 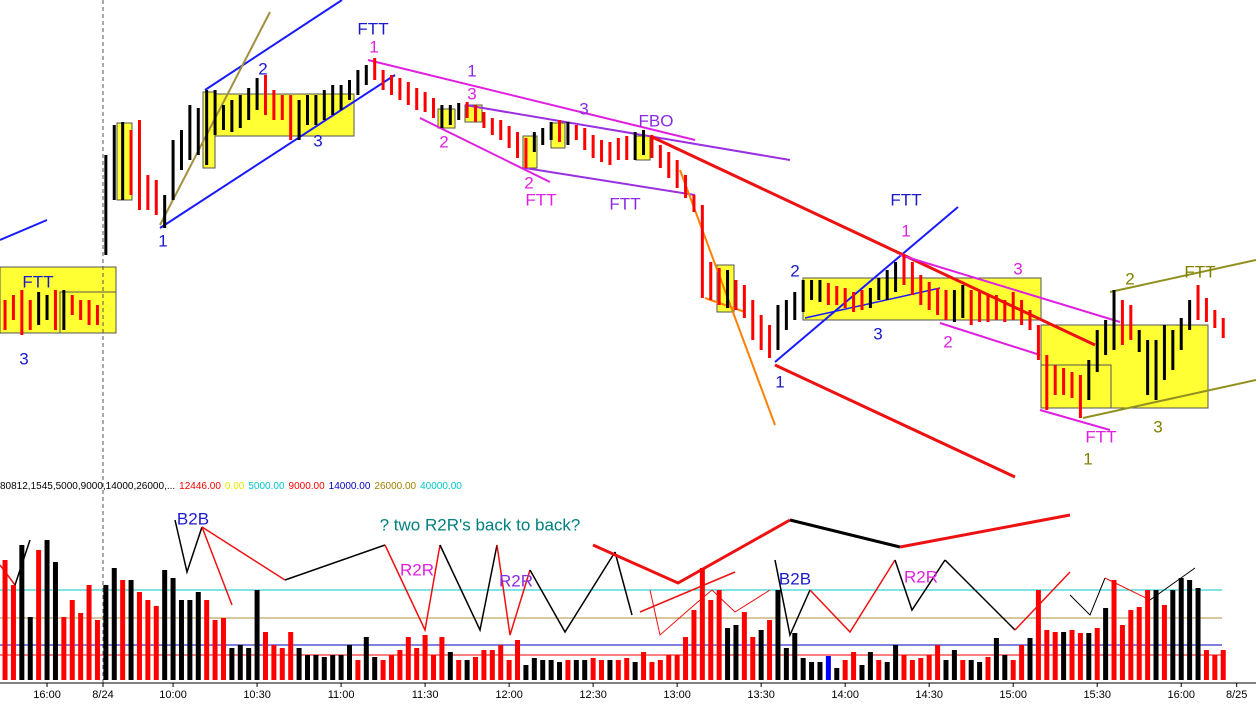 What do you see at coordinates (341, 695) in the screenshot?
I see `x-tick-label: 11:00` at bounding box center [341, 695].